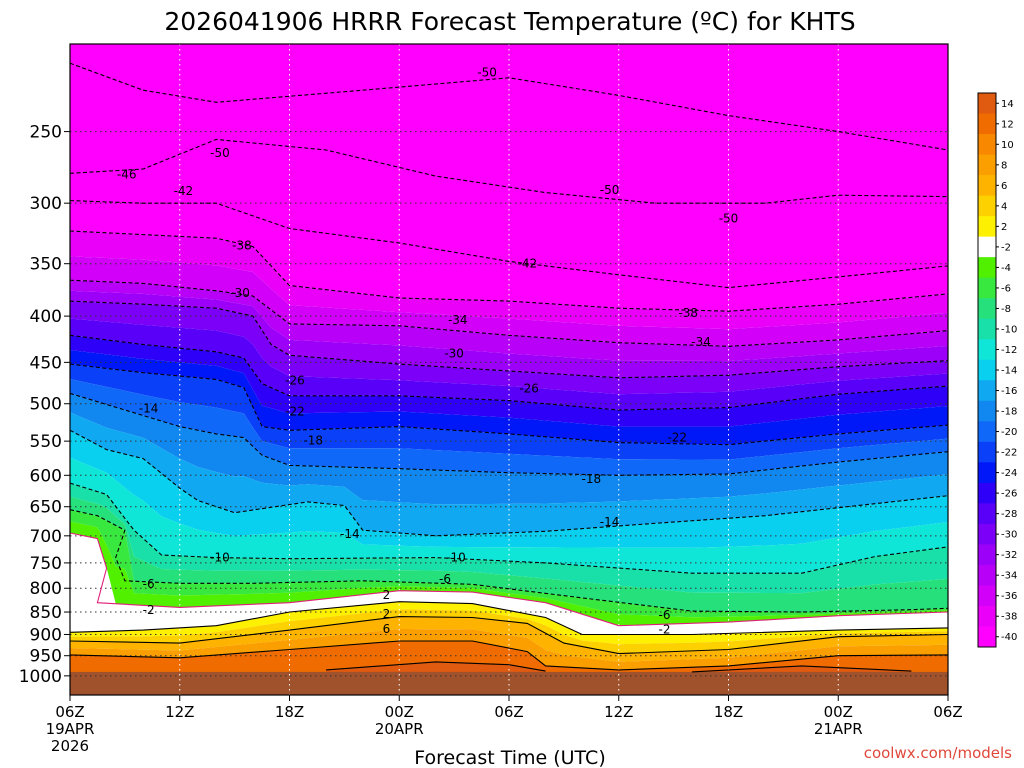  Describe the element at coordinates (46, 204) in the screenshot. I see `y-tick-label: 300` at that location.